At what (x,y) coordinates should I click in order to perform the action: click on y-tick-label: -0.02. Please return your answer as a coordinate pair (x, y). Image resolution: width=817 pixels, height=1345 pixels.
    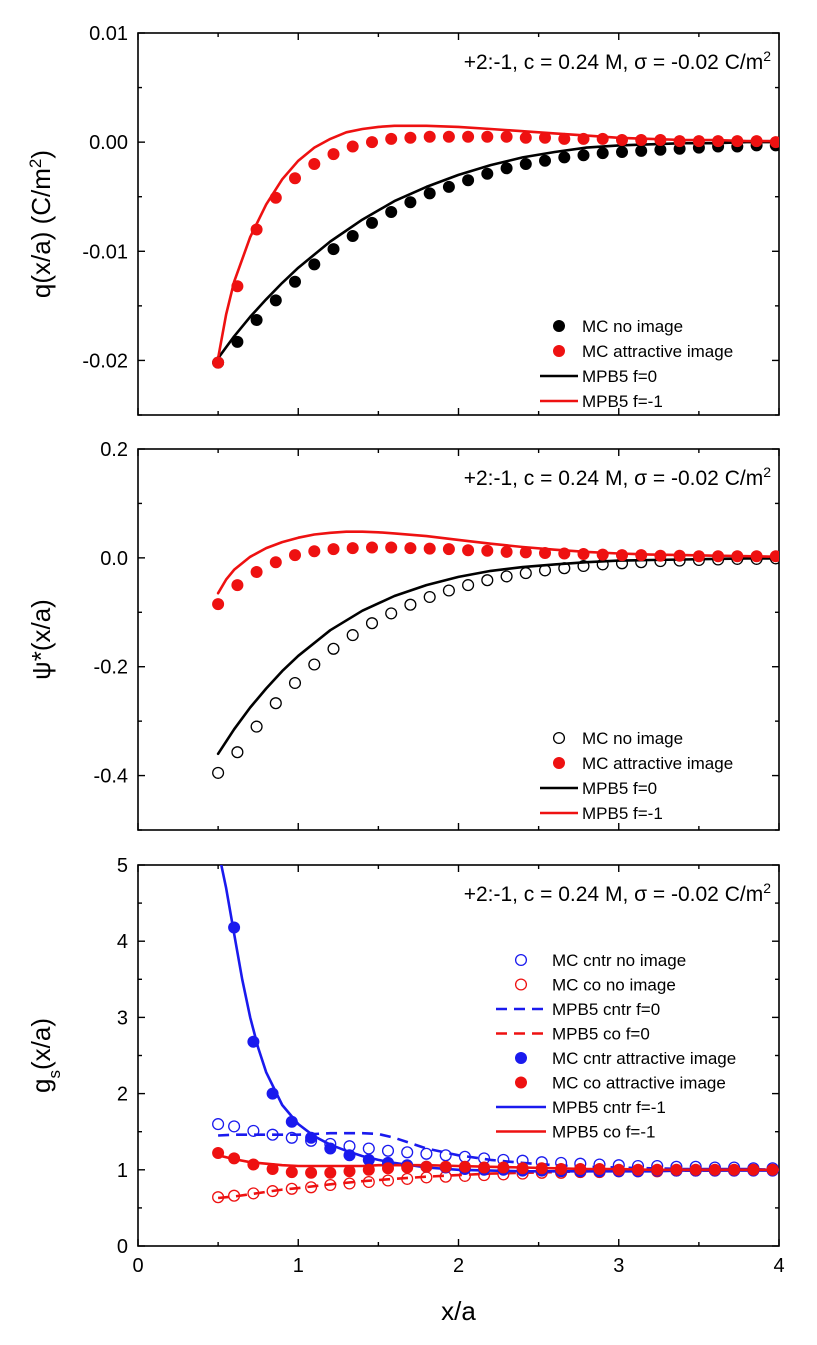
    Looking at the image, I should click on (105, 361).